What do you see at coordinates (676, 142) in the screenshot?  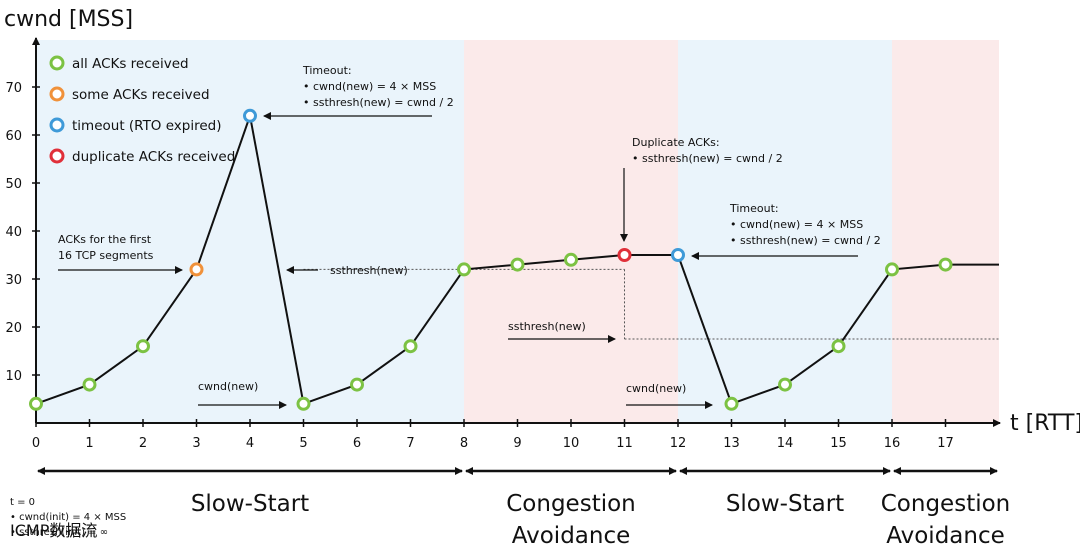 I see `annotation-5-line-1: Duplicate ACKs:` at bounding box center [676, 142].